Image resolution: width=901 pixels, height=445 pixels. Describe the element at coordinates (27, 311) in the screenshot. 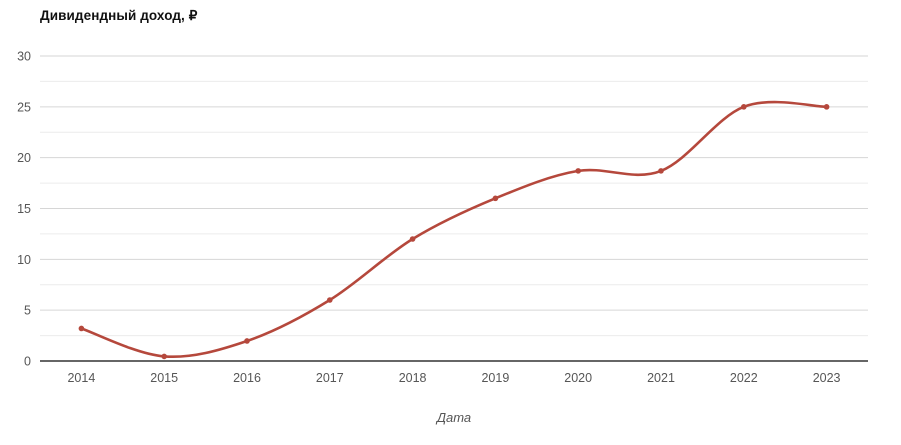

I see `y-tick-label: 5` at that location.